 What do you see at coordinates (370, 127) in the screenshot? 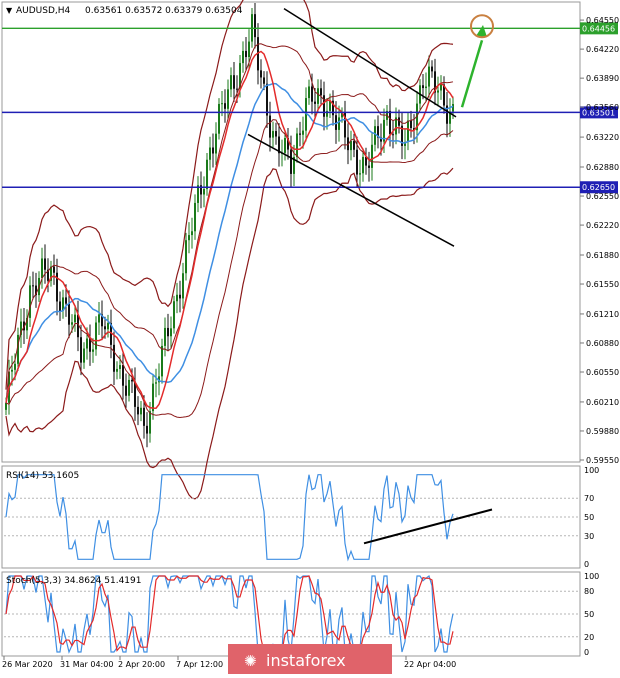
I see `annotations` at bounding box center [370, 127].